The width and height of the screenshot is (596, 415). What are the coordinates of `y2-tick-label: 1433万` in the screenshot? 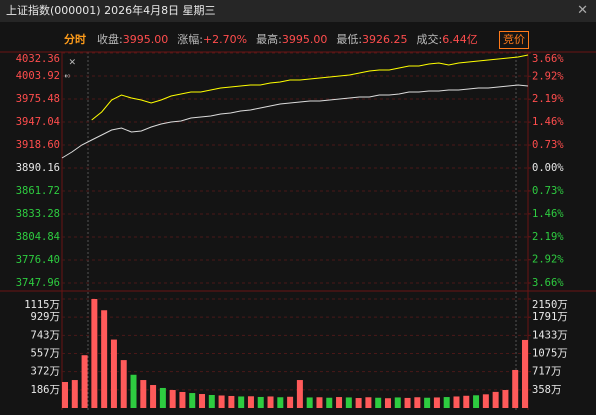 It's located at (550, 335).